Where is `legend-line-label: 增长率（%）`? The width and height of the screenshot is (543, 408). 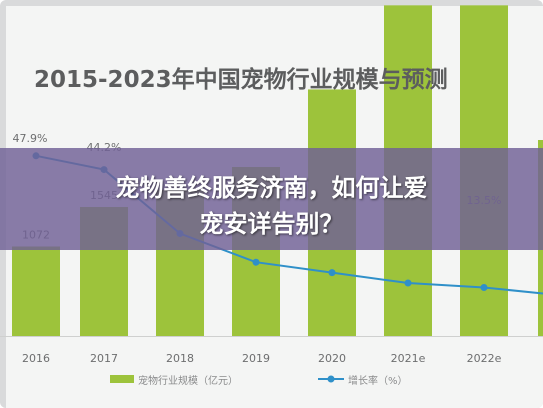
legend-line-label: 增长率（%） is located at coordinates (378, 381).